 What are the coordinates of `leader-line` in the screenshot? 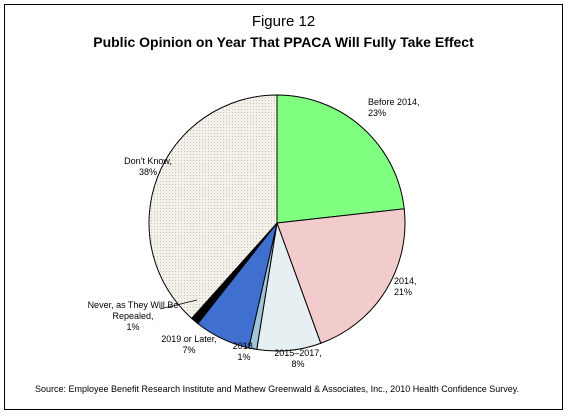 It's located at (178, 304).